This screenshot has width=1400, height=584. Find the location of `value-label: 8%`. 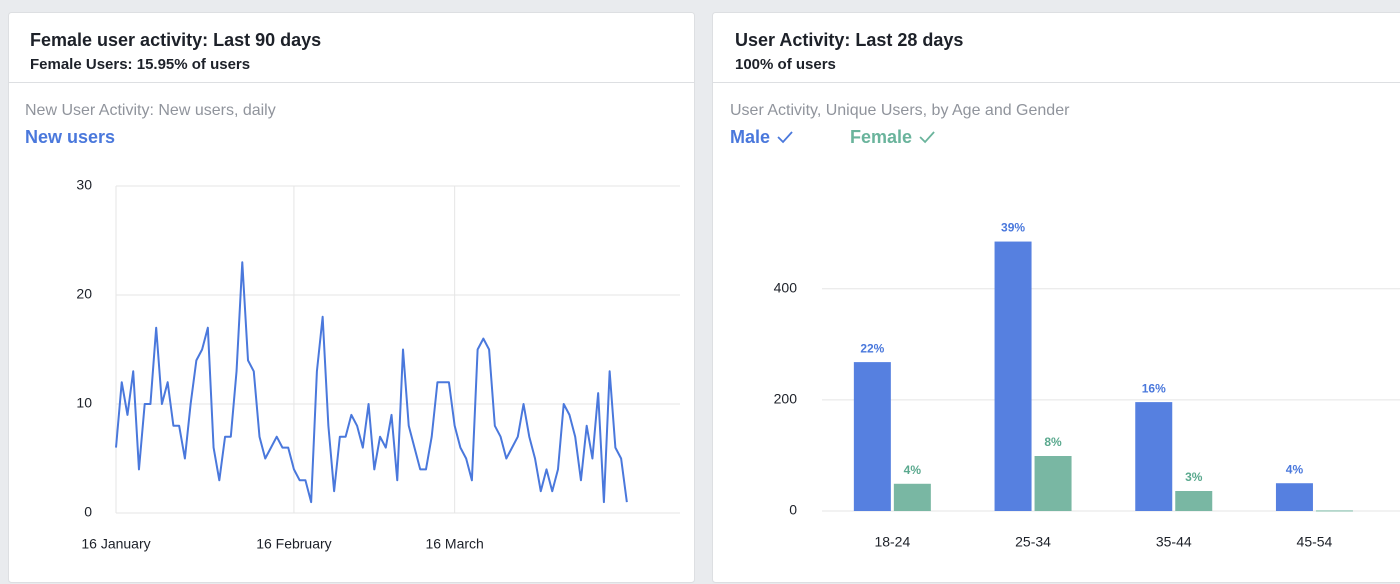

value-label: 8% is located at coordinates (1053, 442).